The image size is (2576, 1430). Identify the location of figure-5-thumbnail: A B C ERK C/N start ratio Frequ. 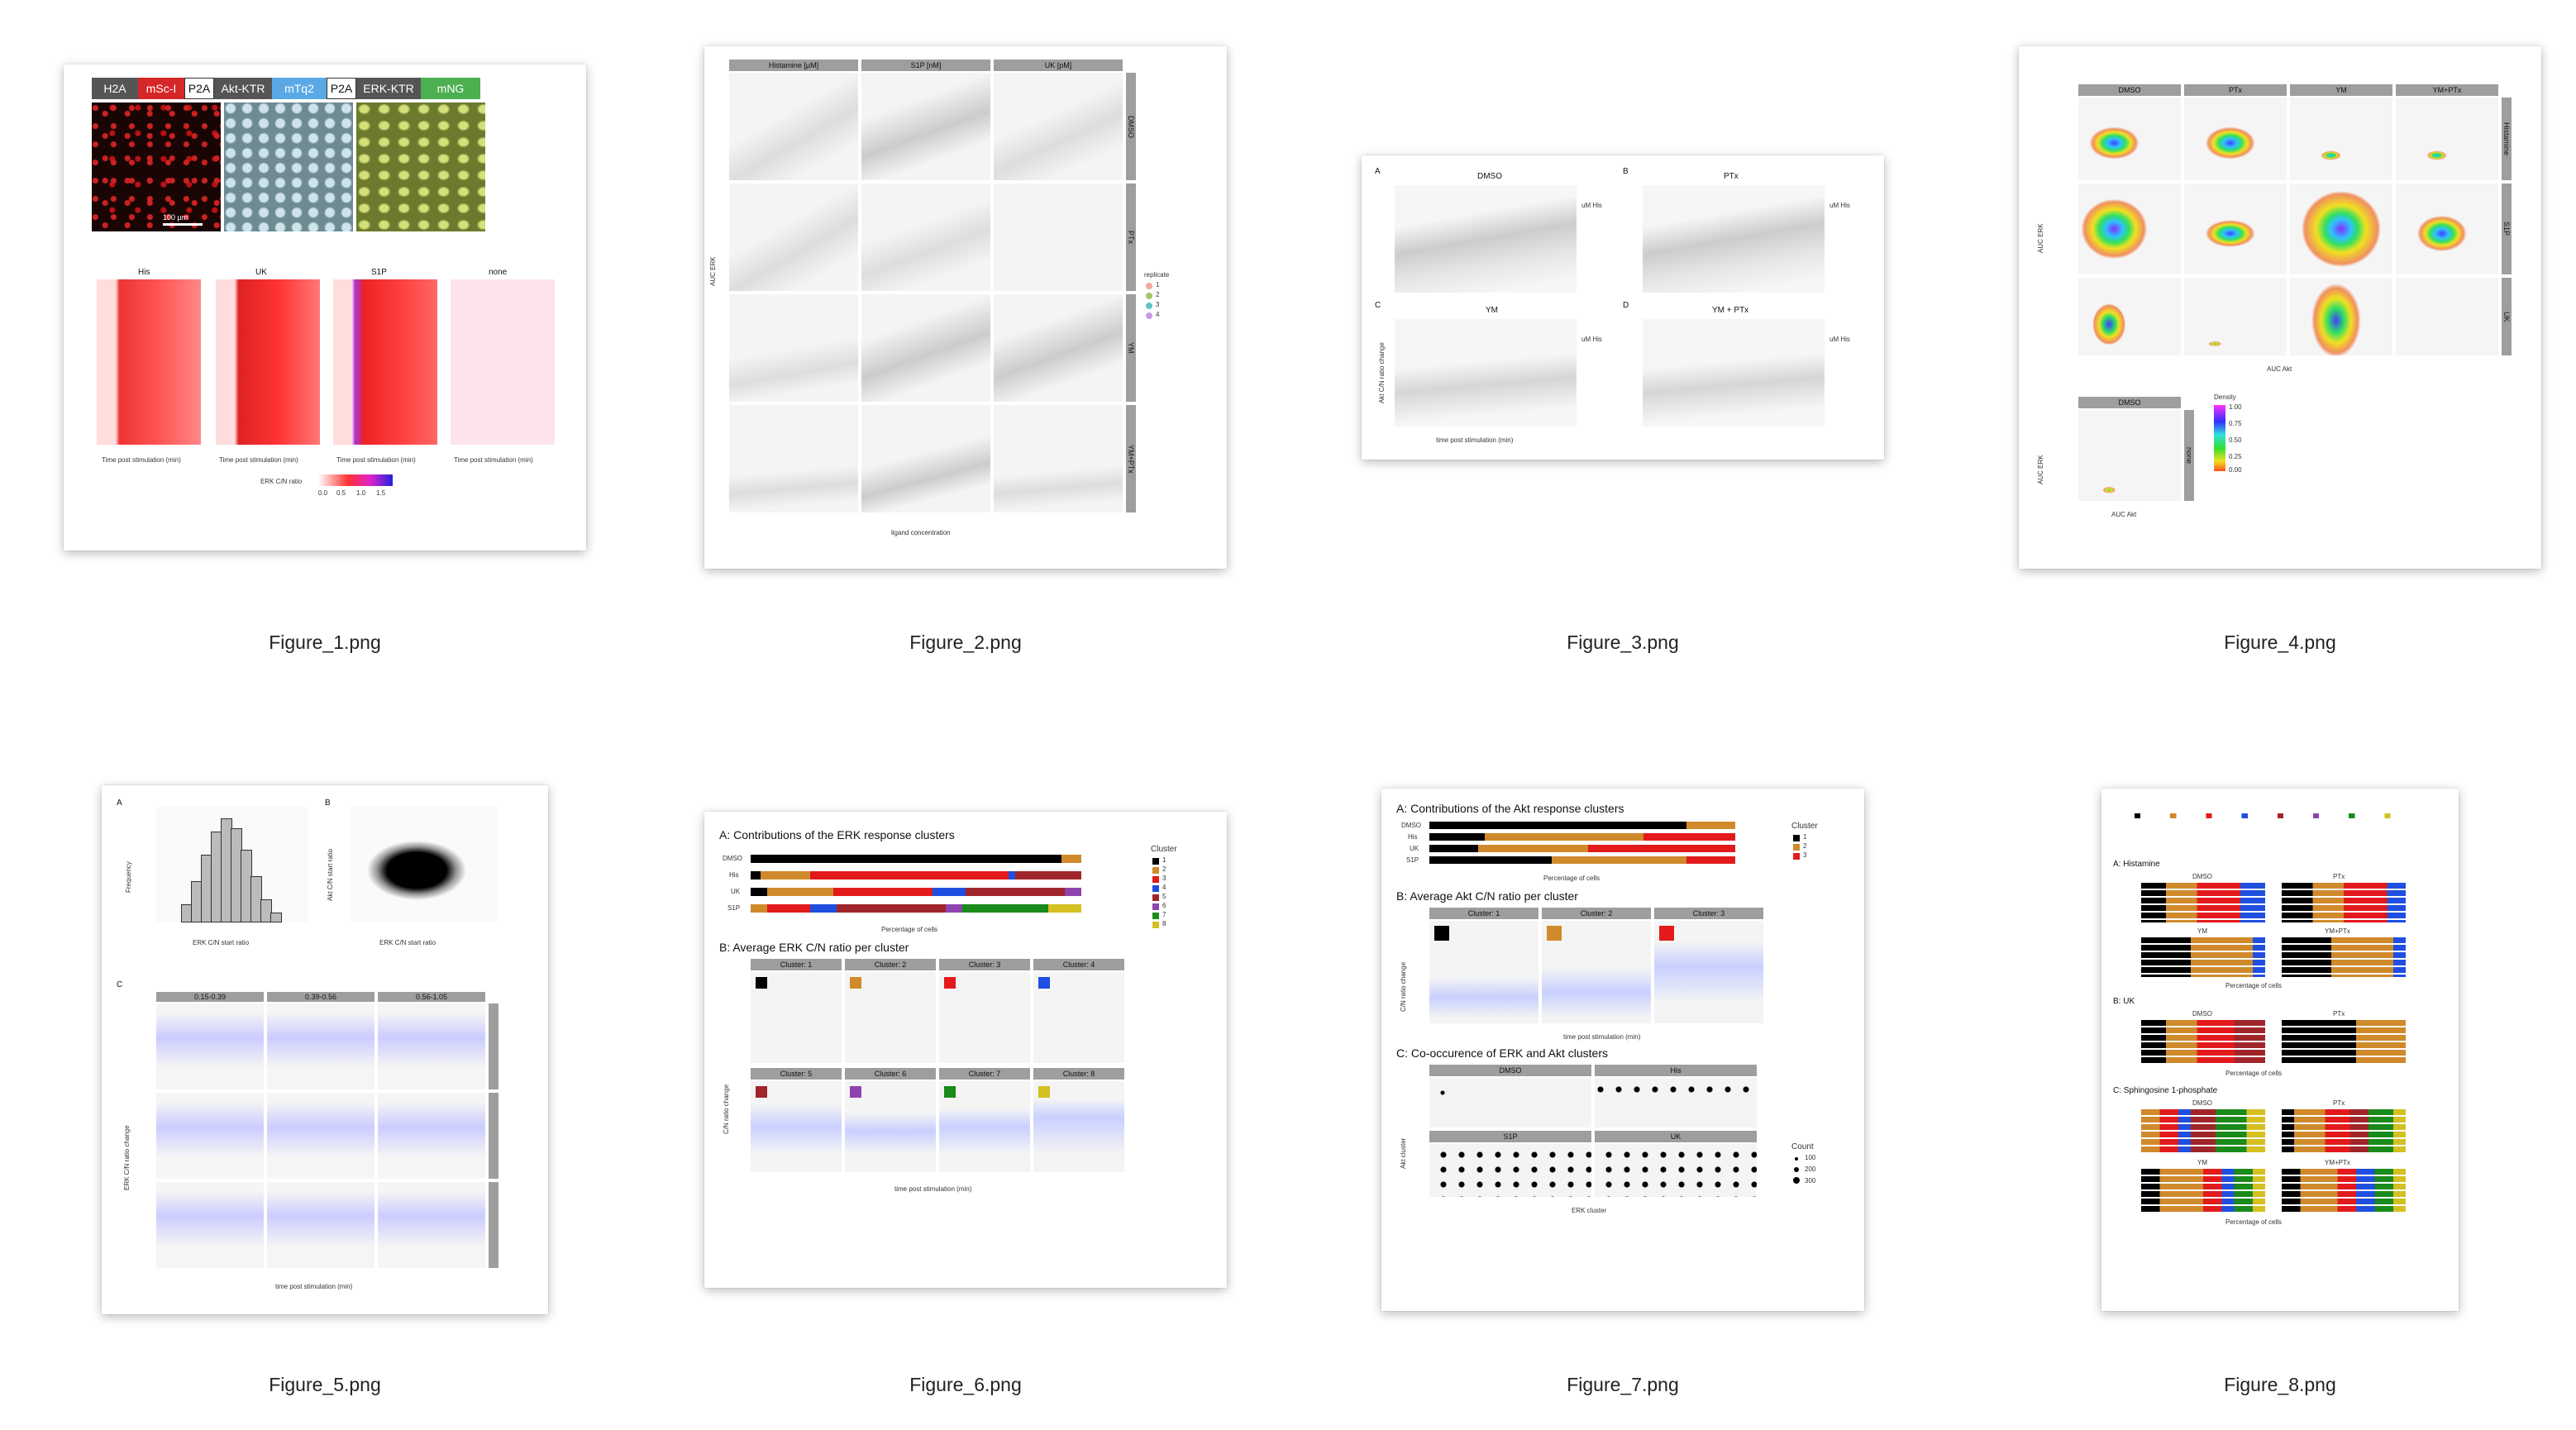
(325, 1049).